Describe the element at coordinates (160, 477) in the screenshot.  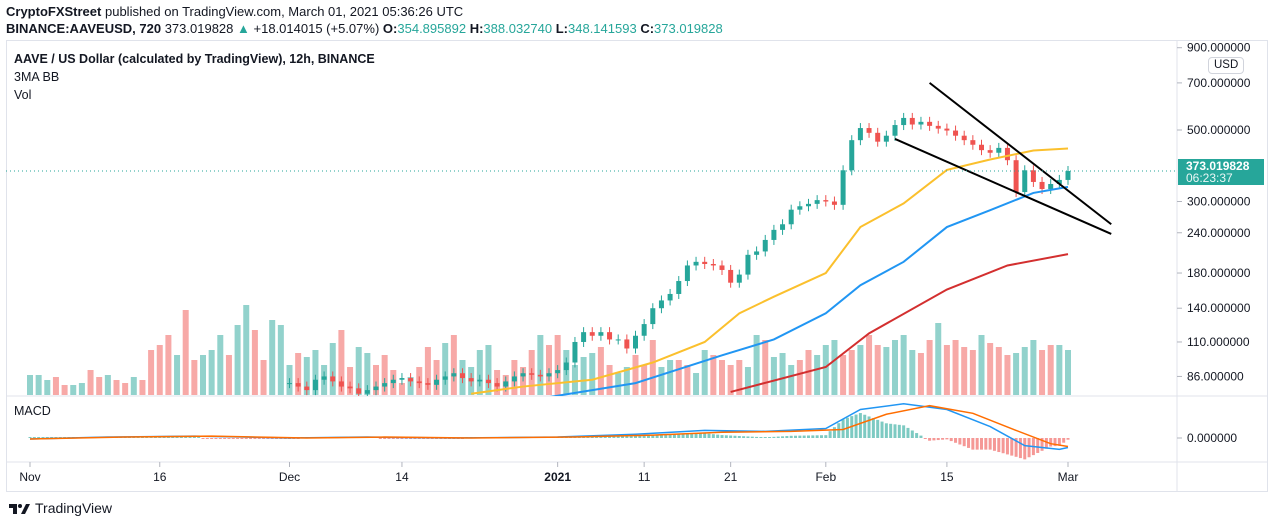
I see `x-tick-label: 16` at that location.